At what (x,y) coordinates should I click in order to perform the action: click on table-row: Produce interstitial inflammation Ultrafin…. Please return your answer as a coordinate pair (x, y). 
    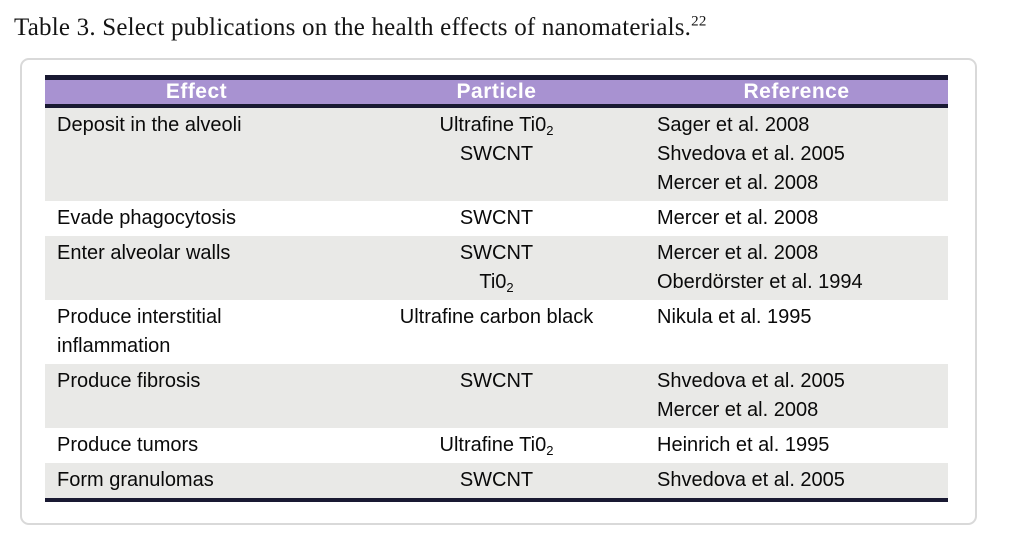
    Looking at the image, I should click on (496, 332).